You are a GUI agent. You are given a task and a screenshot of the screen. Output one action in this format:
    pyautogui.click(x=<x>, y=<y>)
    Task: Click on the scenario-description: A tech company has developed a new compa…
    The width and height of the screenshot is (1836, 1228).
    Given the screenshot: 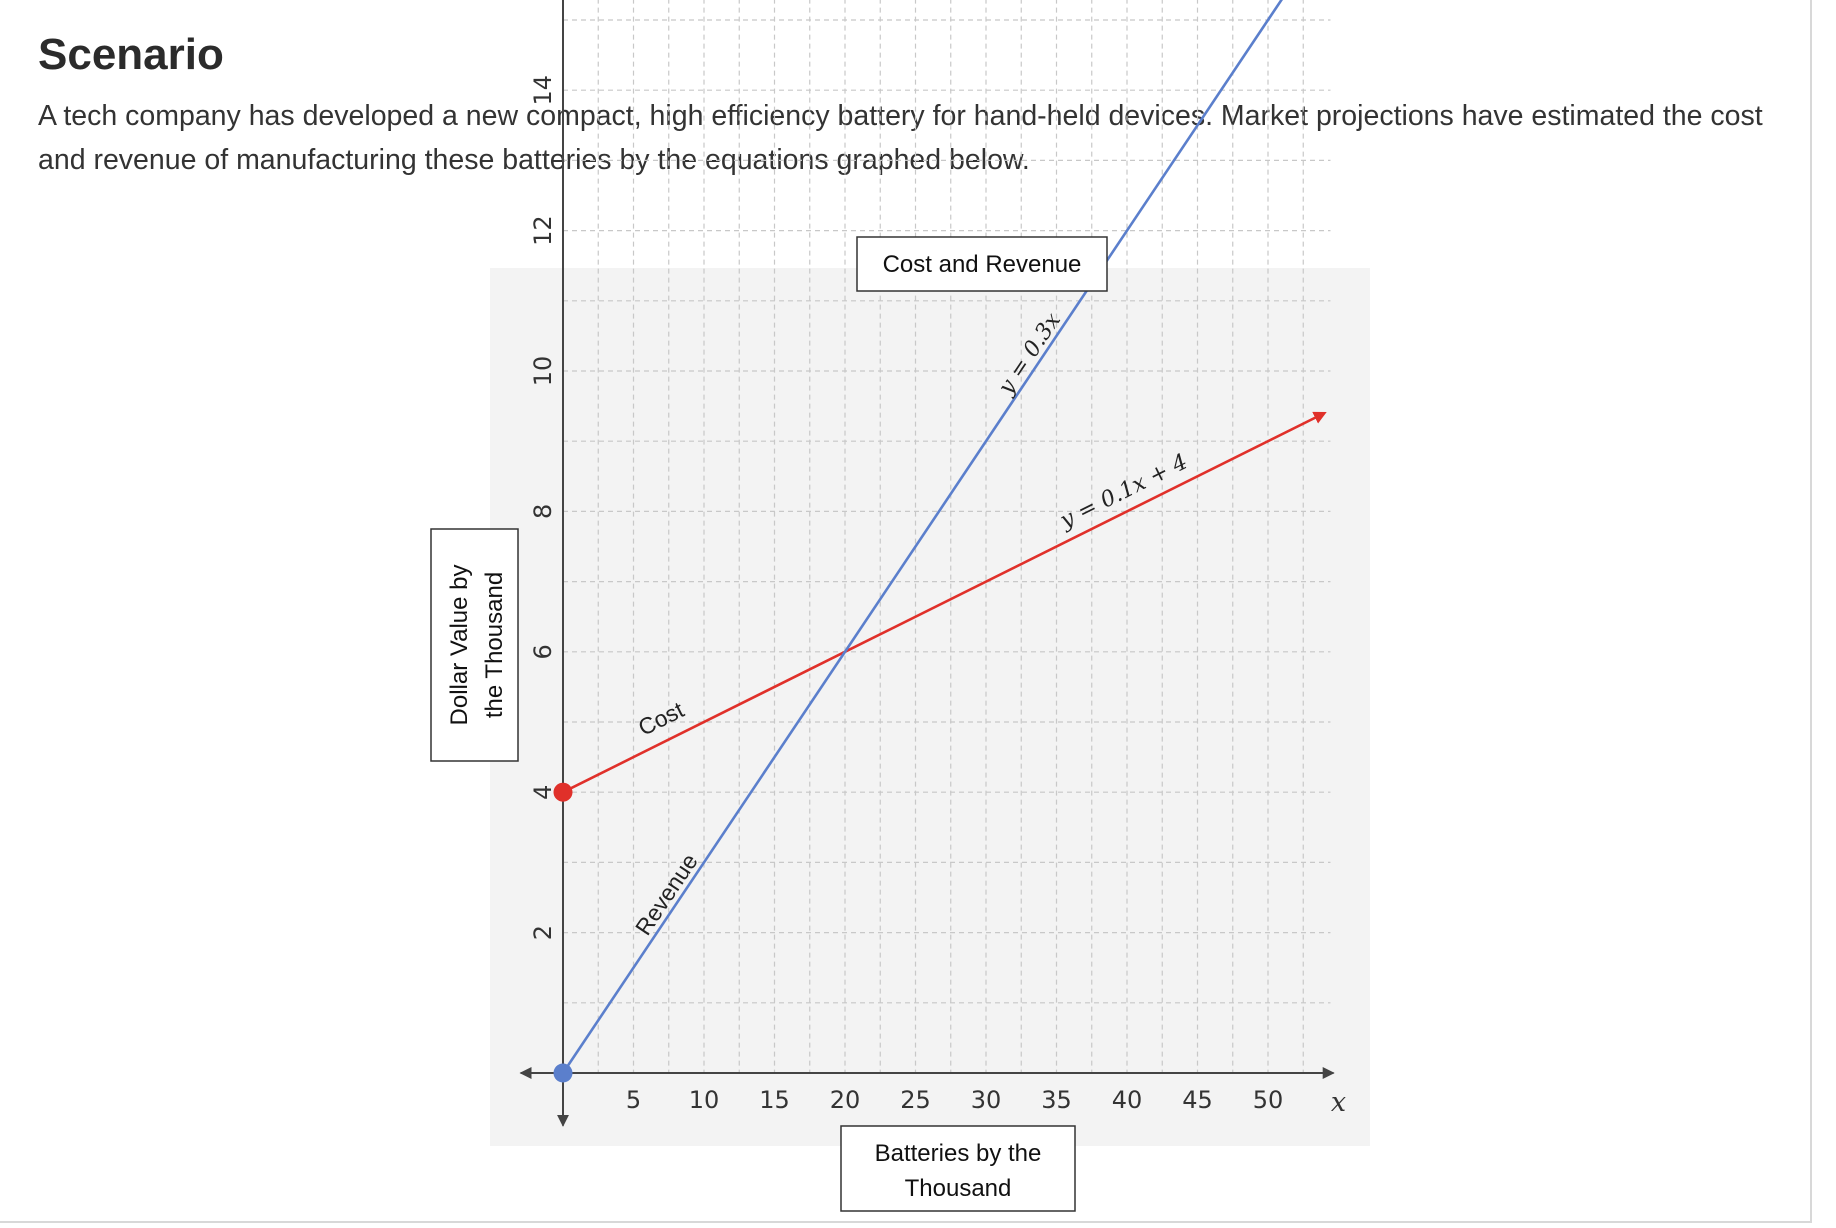 What is the action you would take?
    pyautogui.click(x=900, y=138)
    